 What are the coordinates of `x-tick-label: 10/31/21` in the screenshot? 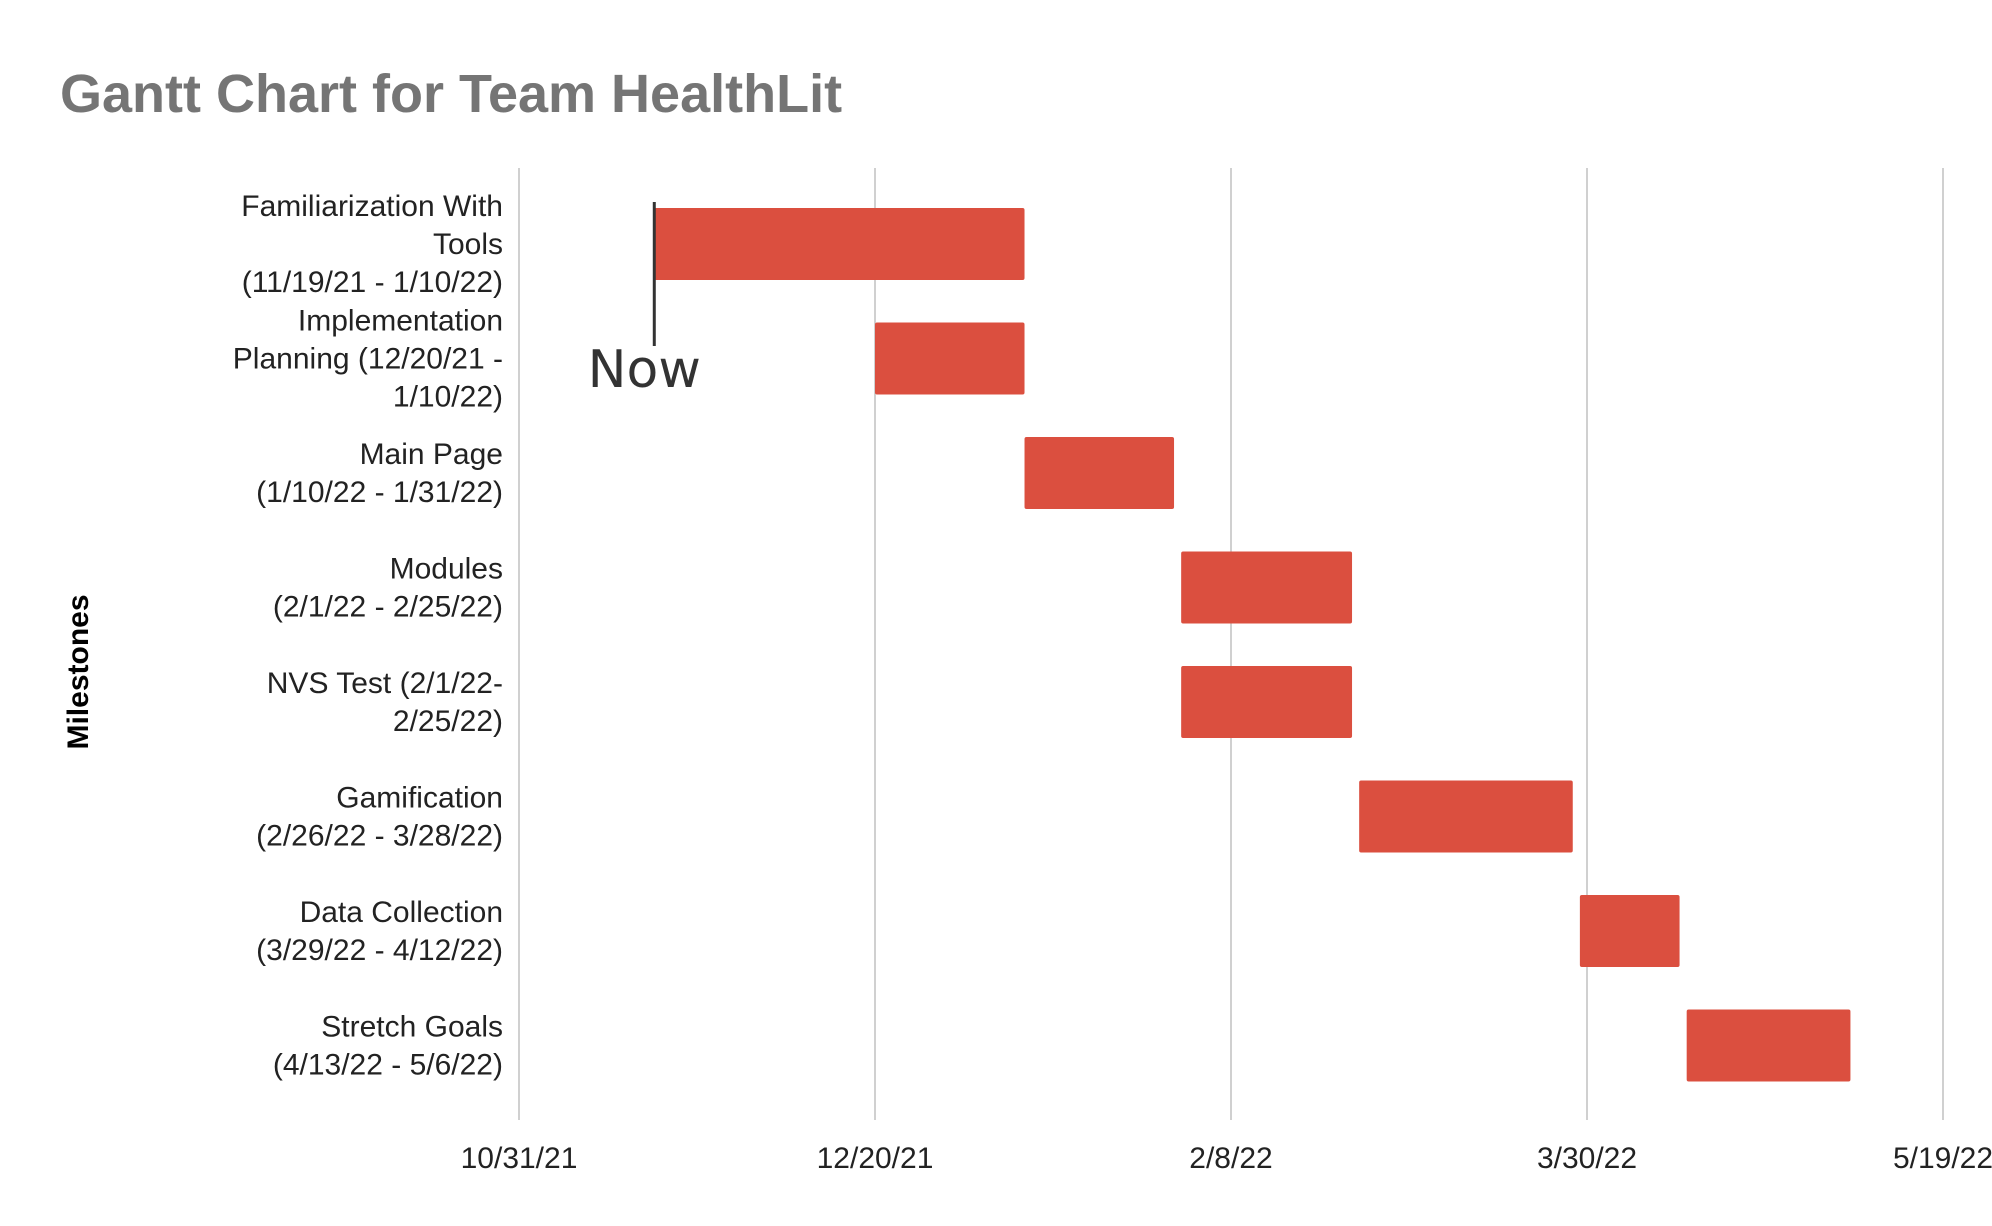 It's located at (519, 1158).